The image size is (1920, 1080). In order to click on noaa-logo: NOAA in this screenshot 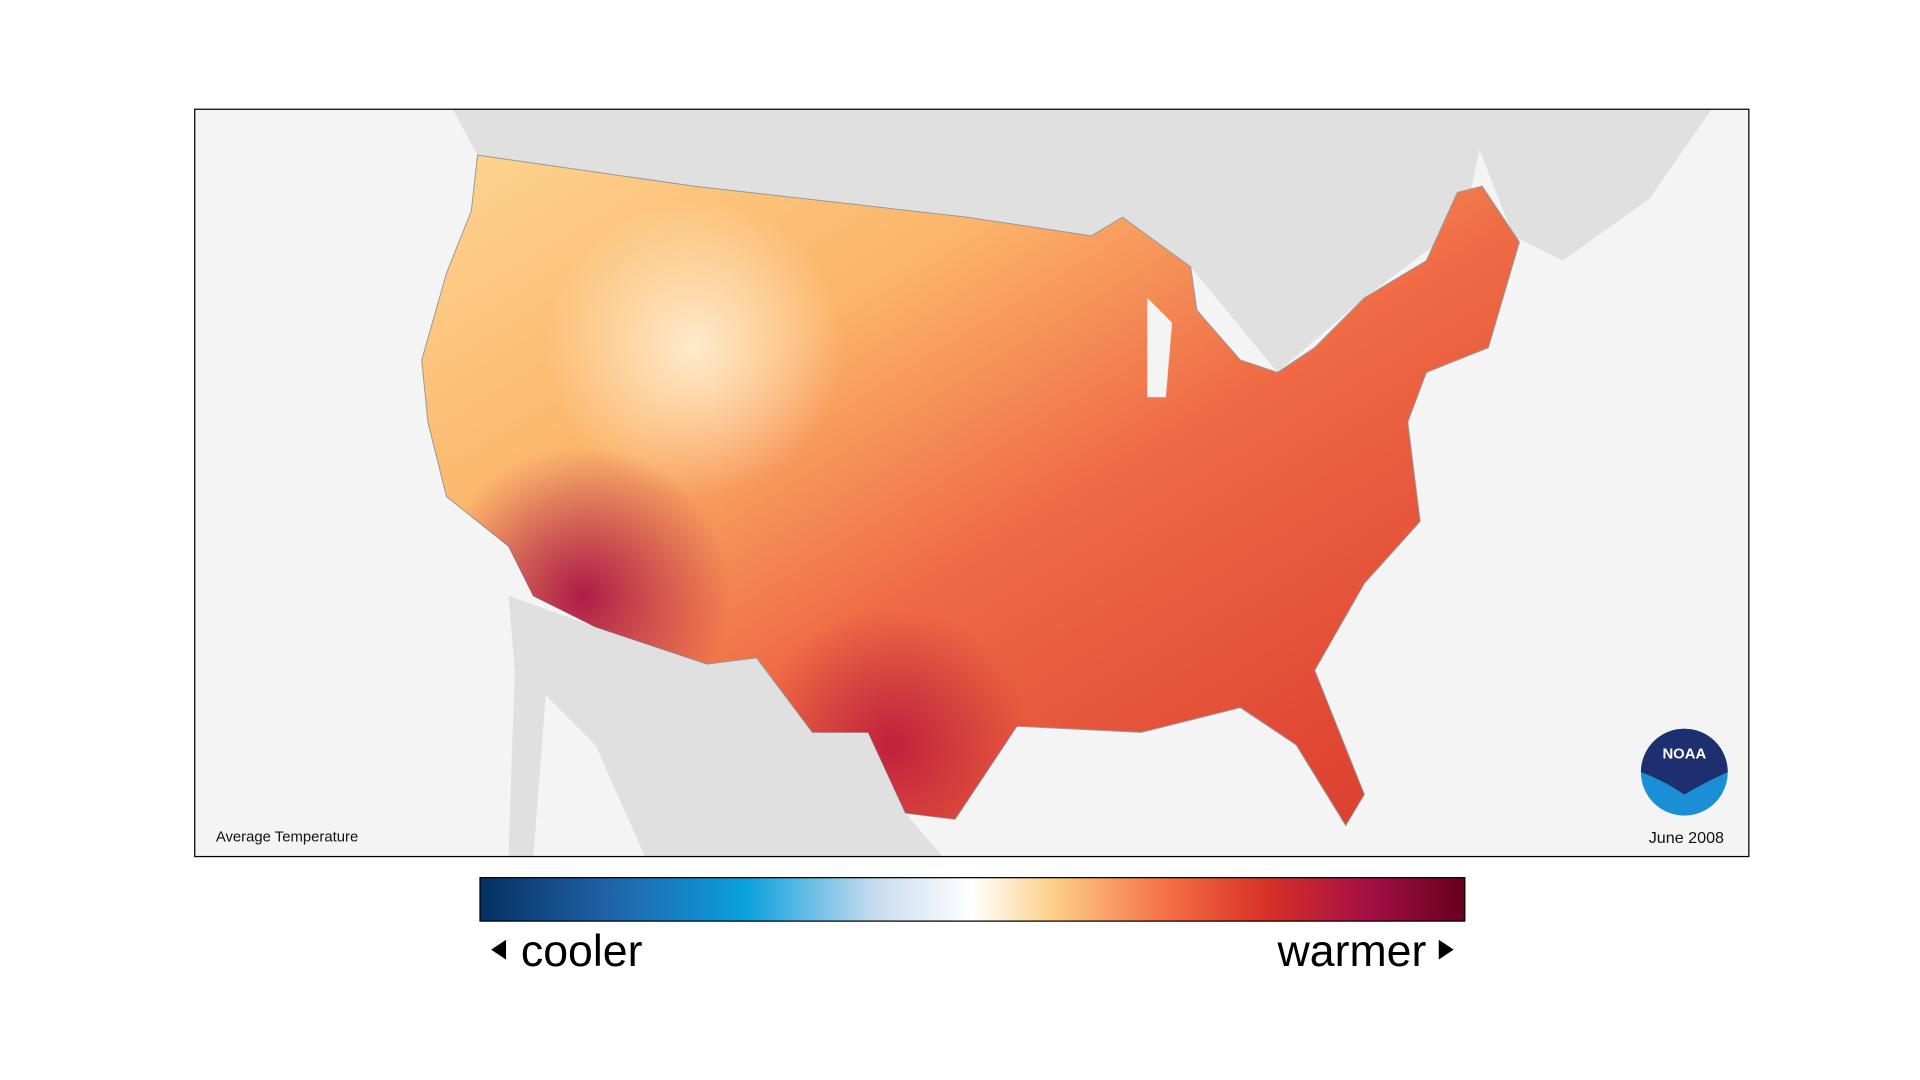, I will do `click(1684, 772)`.